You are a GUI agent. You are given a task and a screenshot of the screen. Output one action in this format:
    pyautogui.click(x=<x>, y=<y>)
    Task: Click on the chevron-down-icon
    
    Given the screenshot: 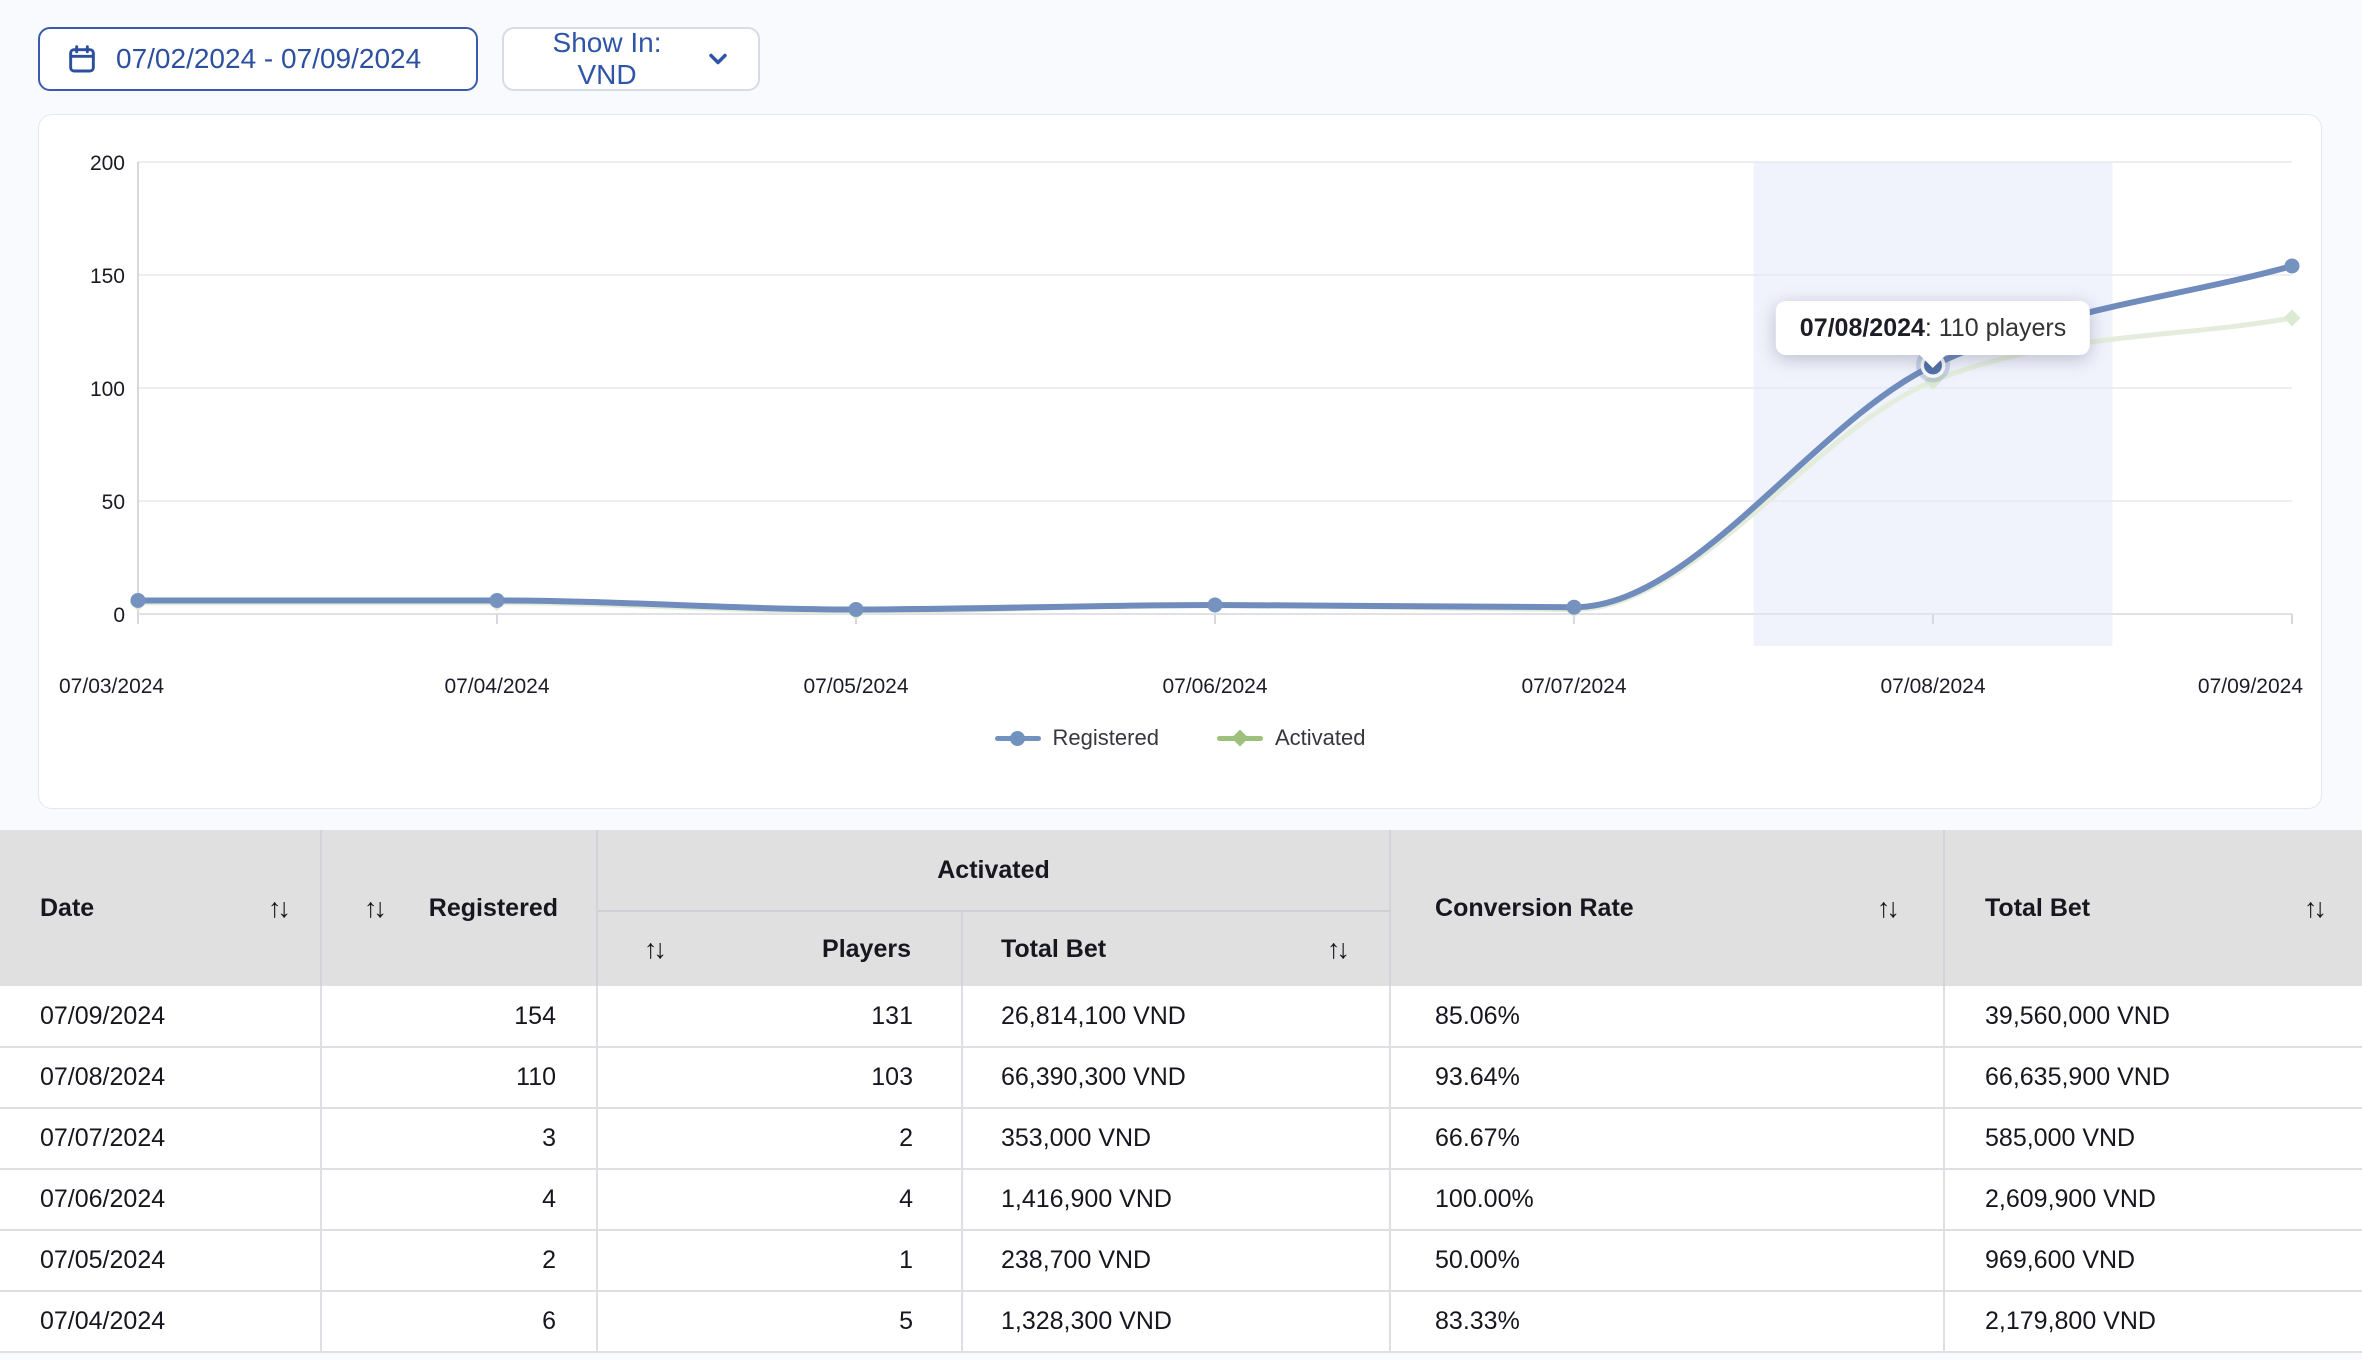 What is the action you would take?
    pyautogui.click(x=718, y=59)
    